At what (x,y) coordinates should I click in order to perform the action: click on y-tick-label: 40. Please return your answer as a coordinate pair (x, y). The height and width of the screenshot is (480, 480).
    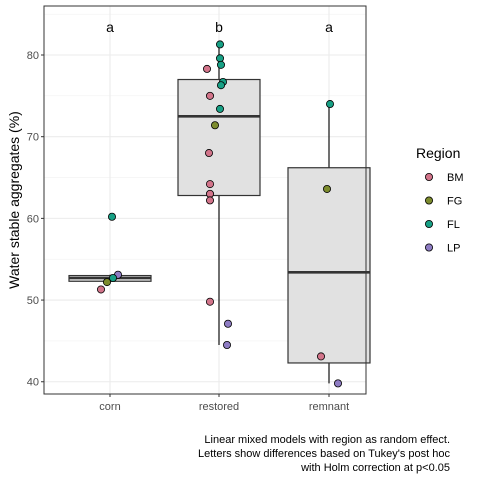
    Looking at the image, I should click on (33, 383).